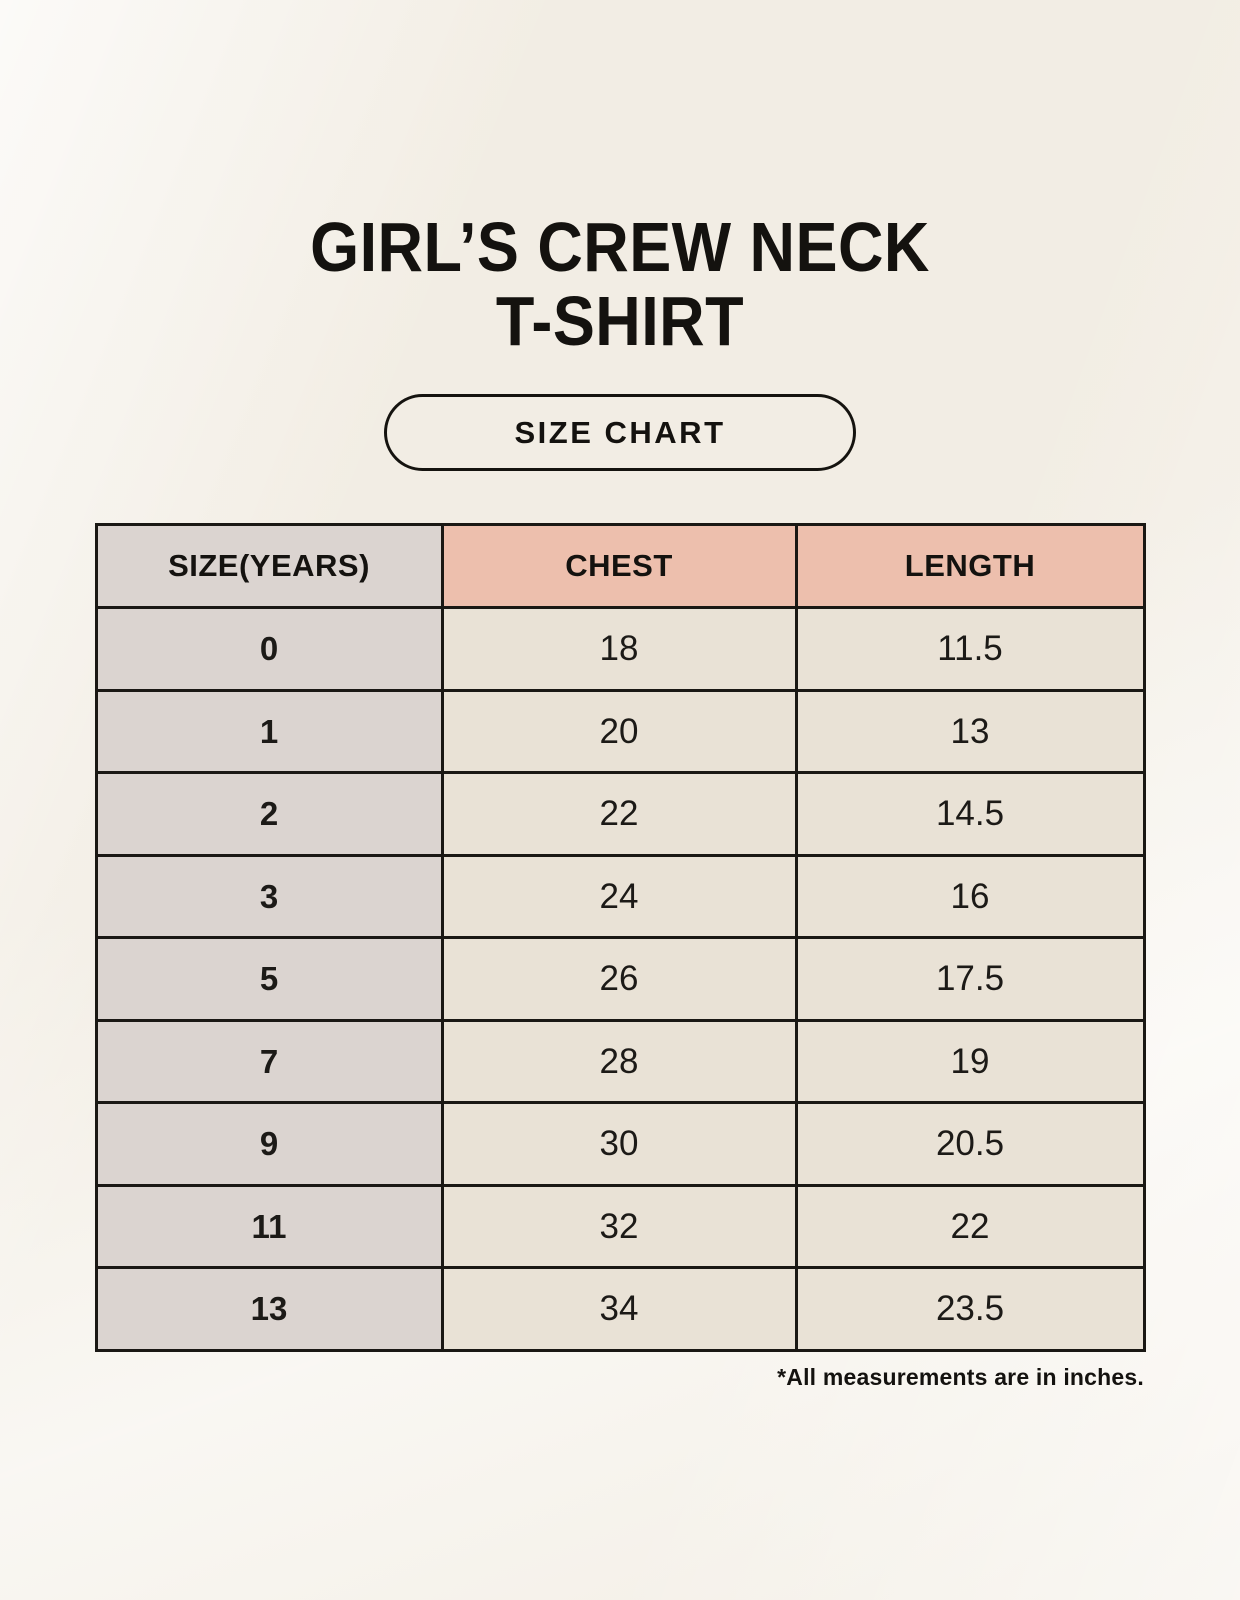 This screenshot has width=1240, height=1600. Describe the element at coordinates (970, 1144) in the screenshot. I see `length-cell: 20.5` at that location.